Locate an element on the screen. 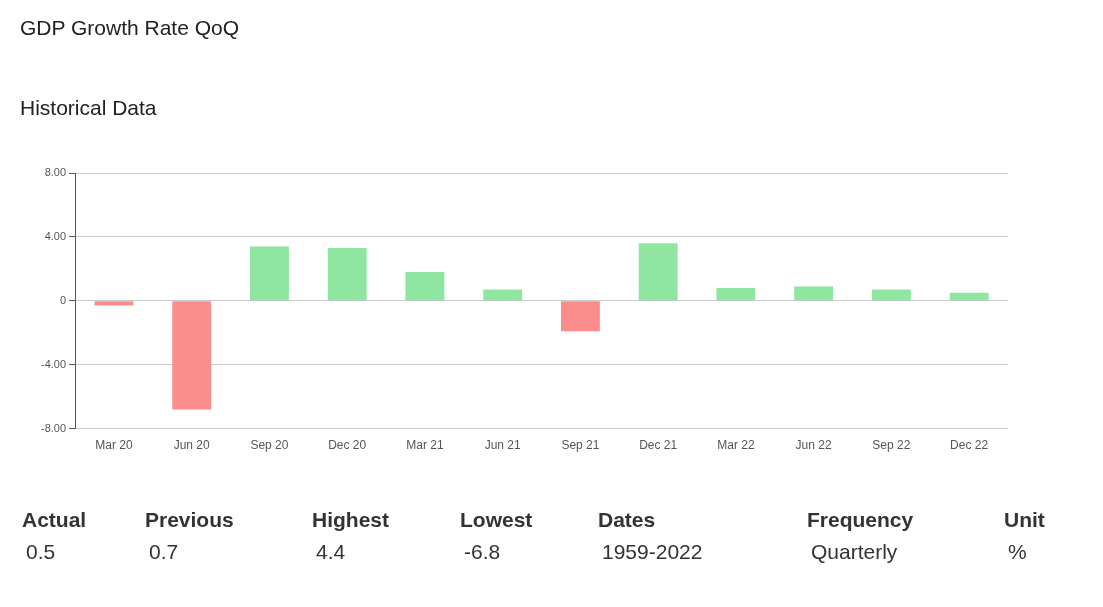  text: 0.5 is located at coordinates (41, 552).